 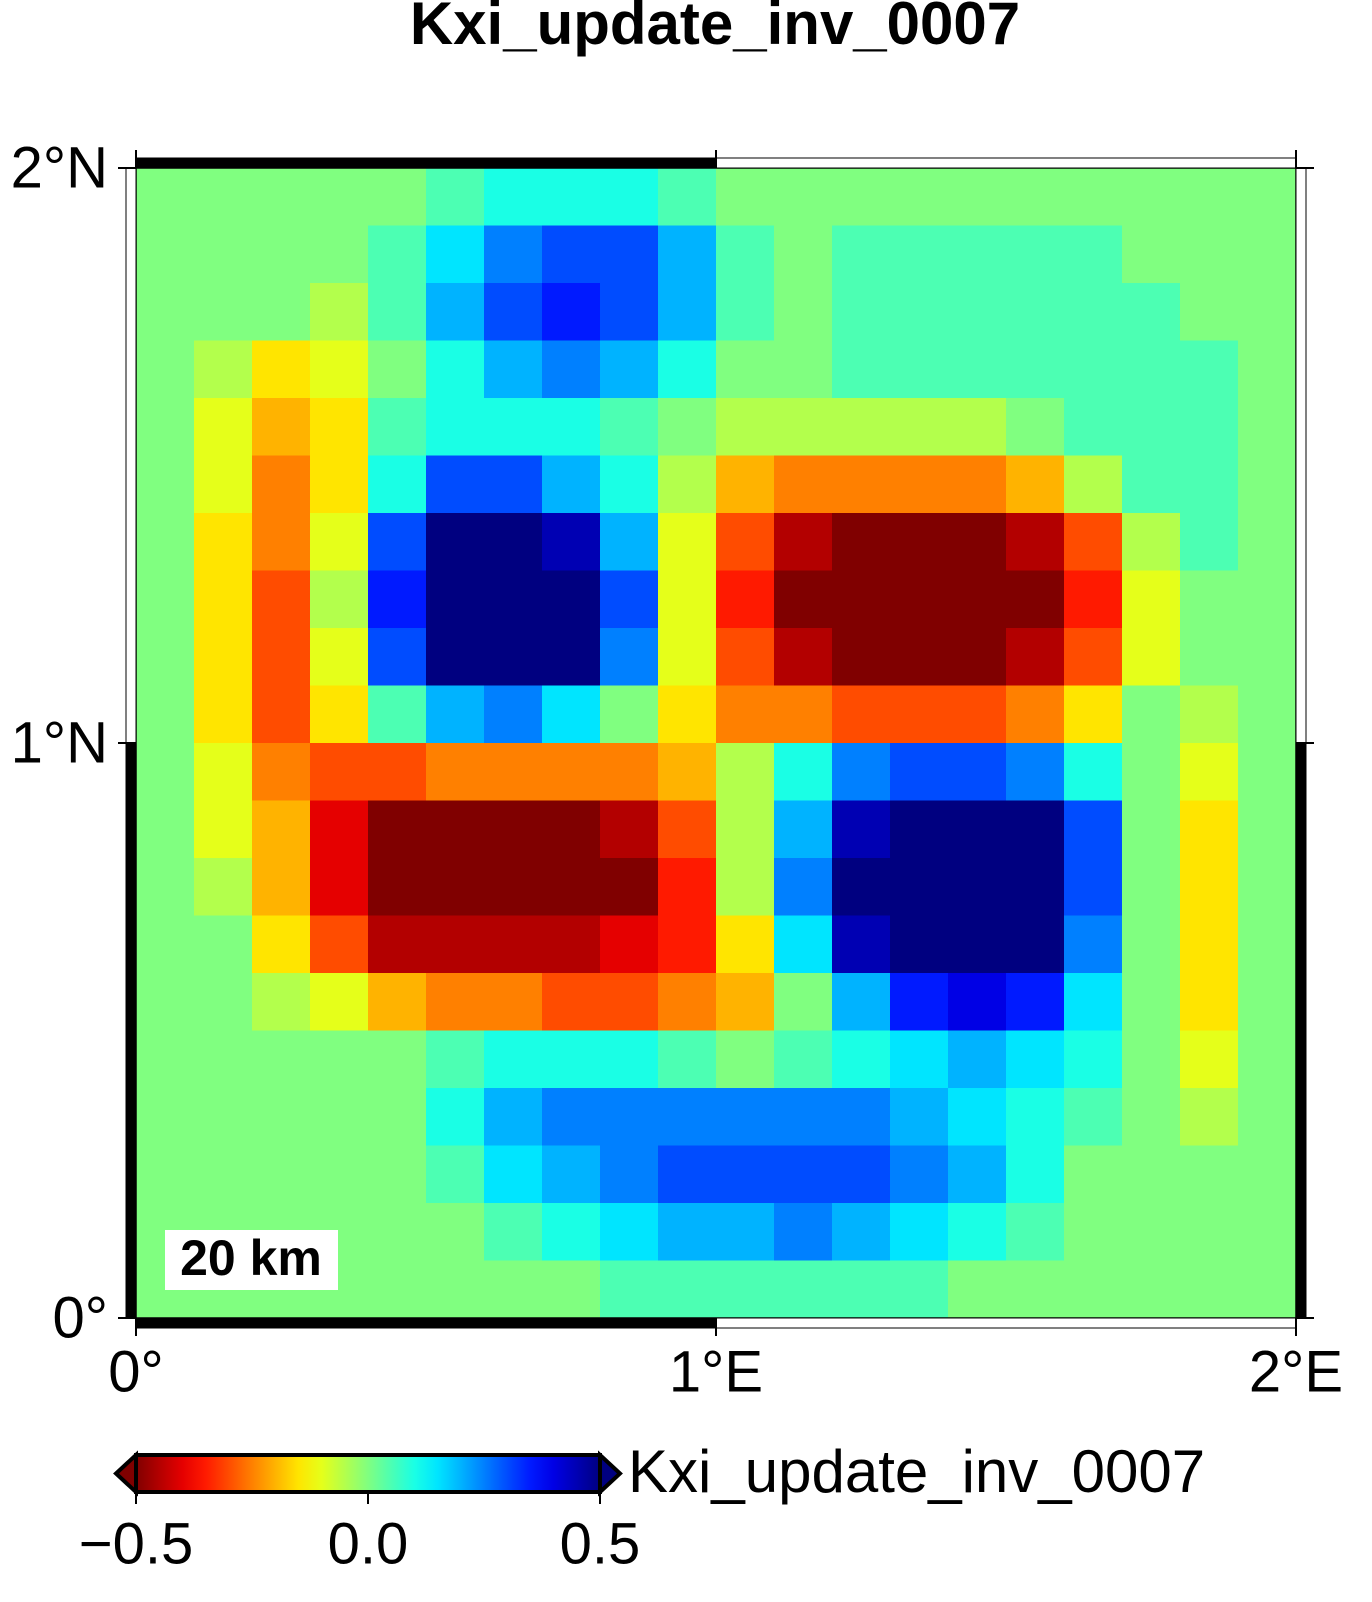 I want to click on x-tick-label: 1°E, so click(x=716, y=1371).